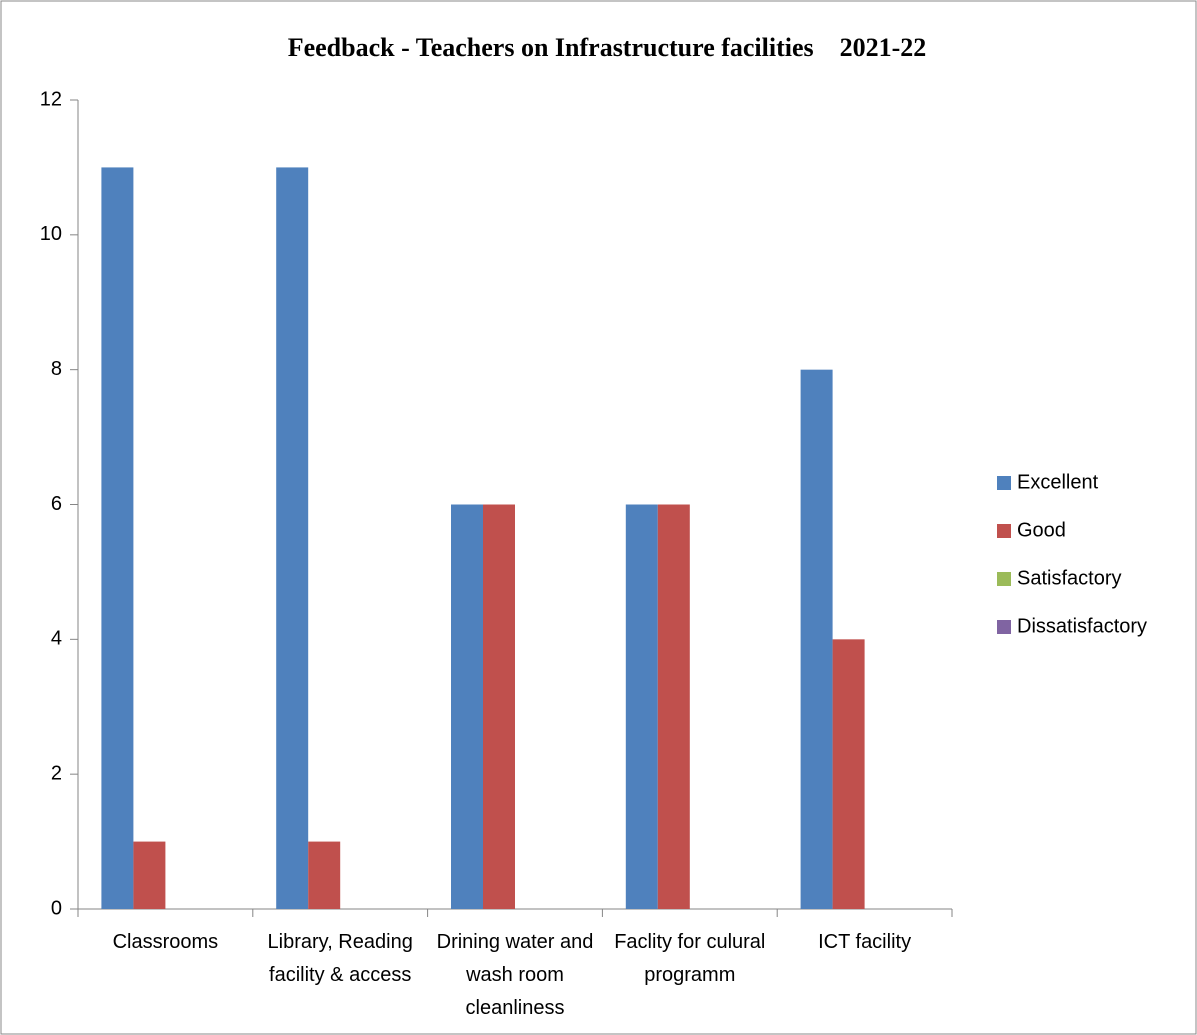 The width and height of the screenshot is (1197, 1035). I want to click on x-tick-label: Classrooms, so click(165, 942).